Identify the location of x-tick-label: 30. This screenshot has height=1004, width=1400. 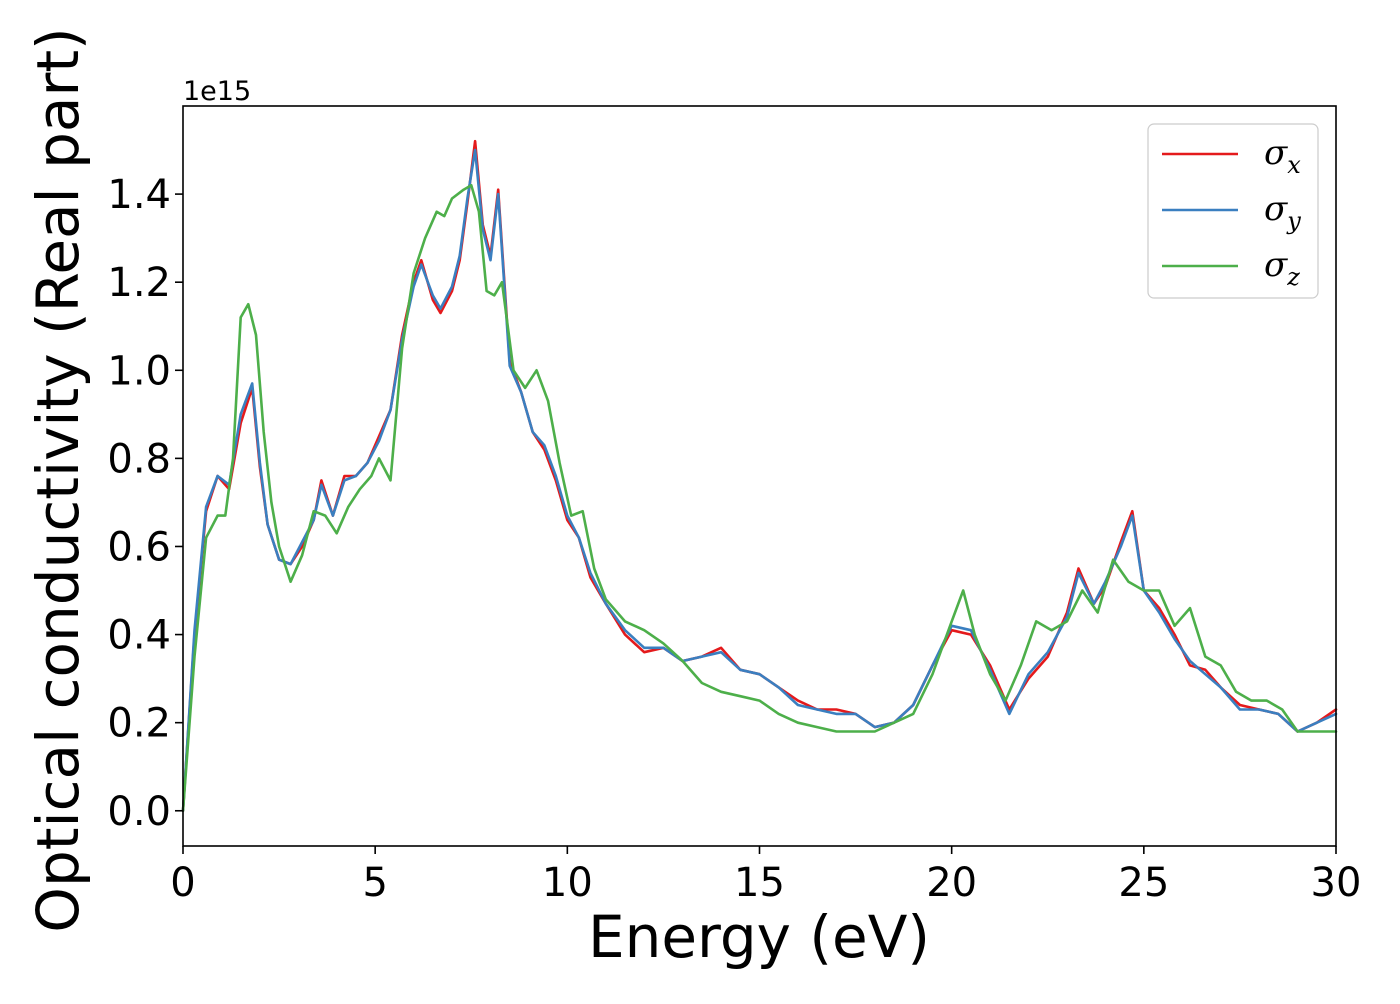
(1336, 883).